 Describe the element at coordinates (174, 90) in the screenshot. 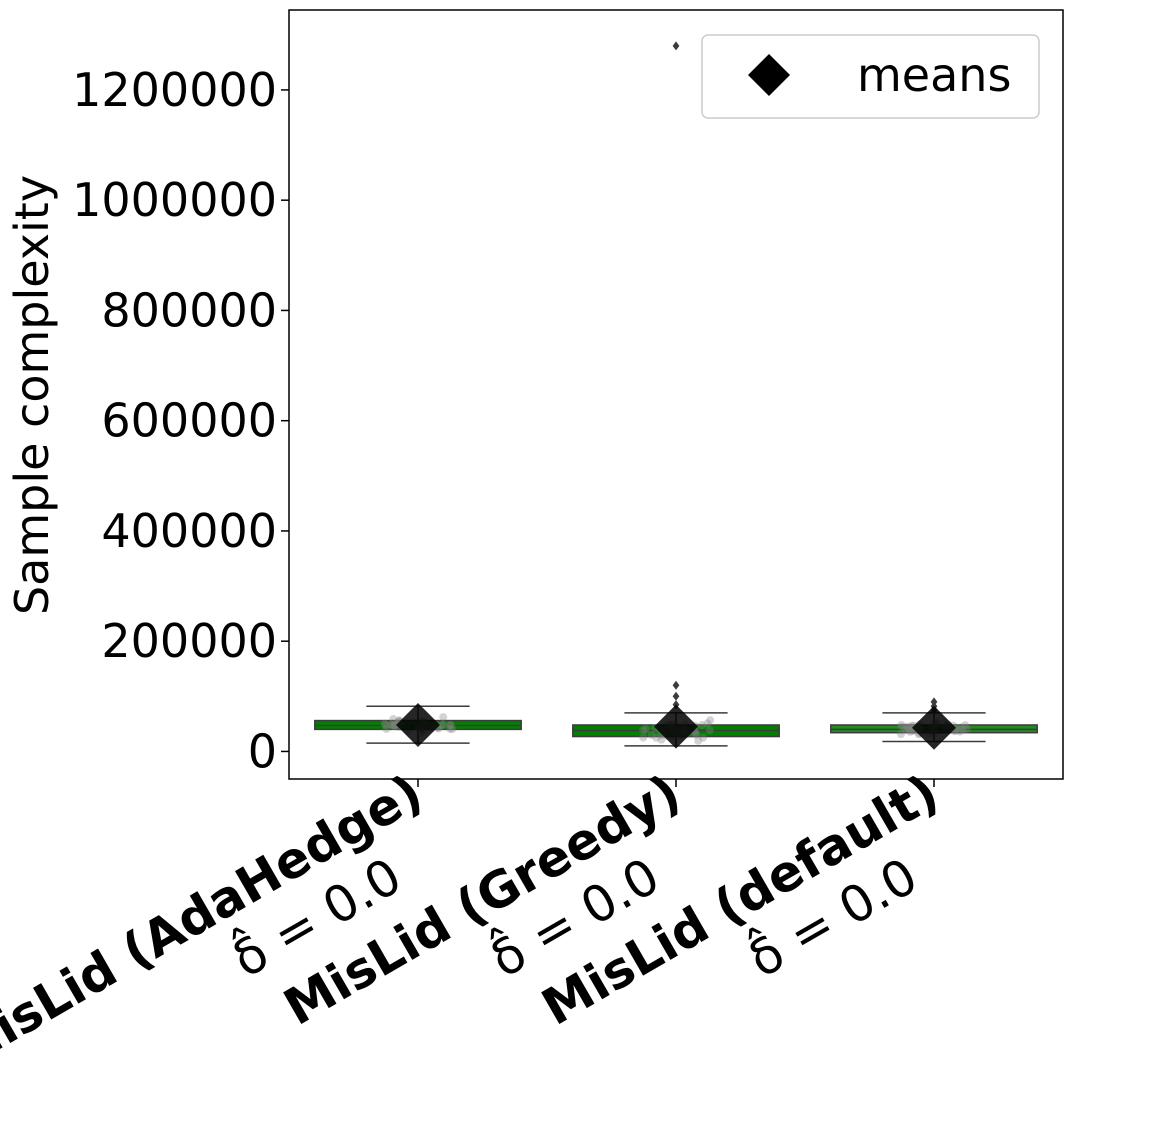

I see `y-tick-label: 1200000` at that location.